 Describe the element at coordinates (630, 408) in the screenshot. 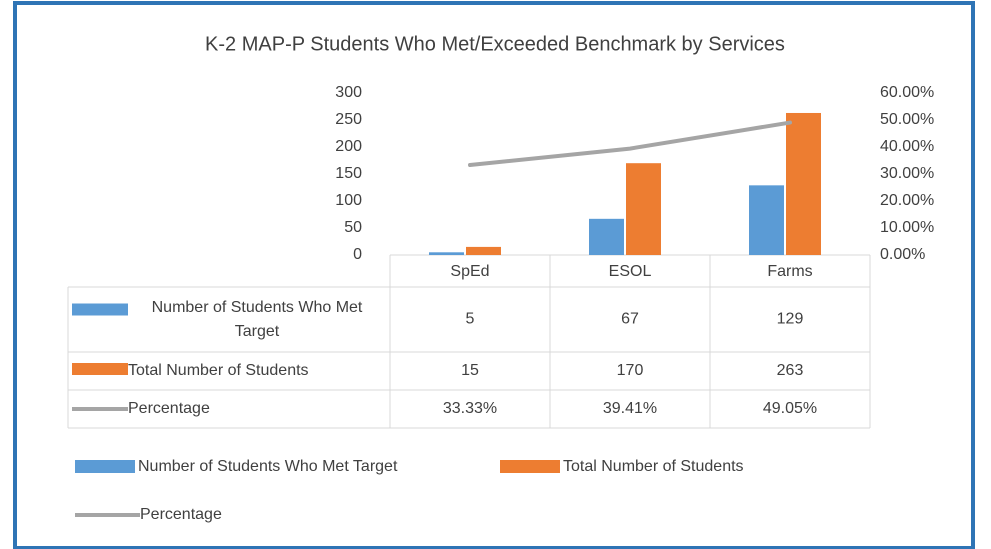

I see `table-value: 39.41%` at that location.